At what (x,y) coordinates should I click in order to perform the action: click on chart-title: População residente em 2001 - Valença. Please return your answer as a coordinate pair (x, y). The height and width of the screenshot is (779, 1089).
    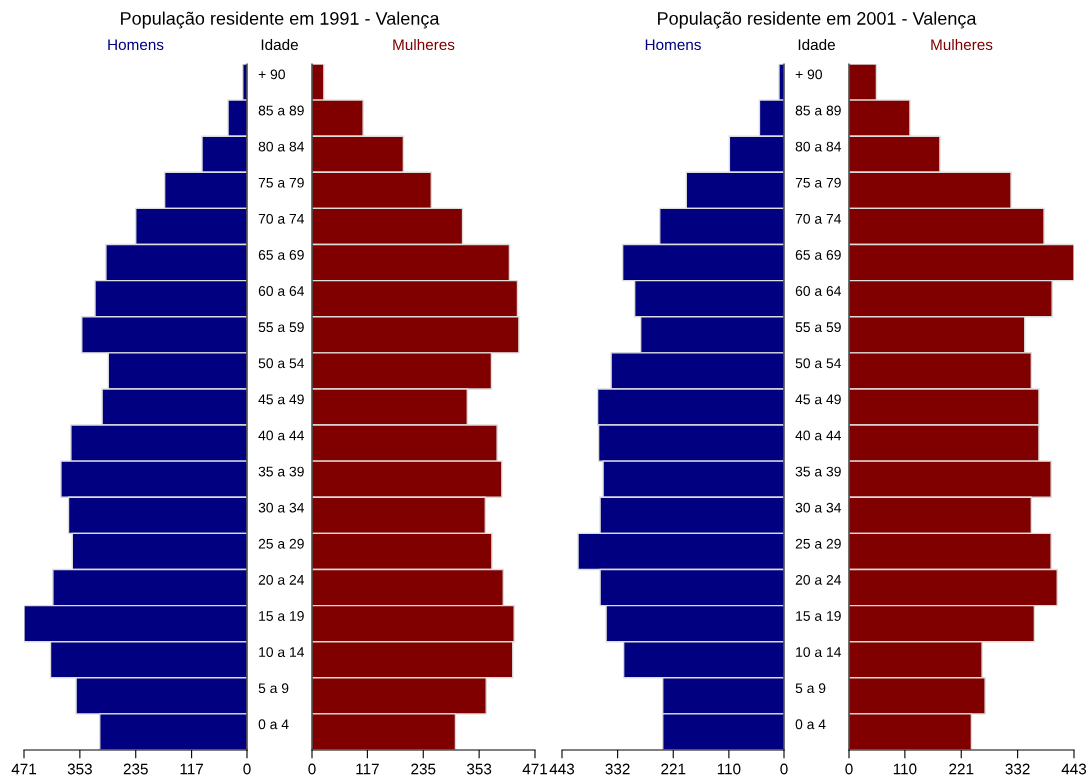
    Looking at the image, I should click on (817, 20).